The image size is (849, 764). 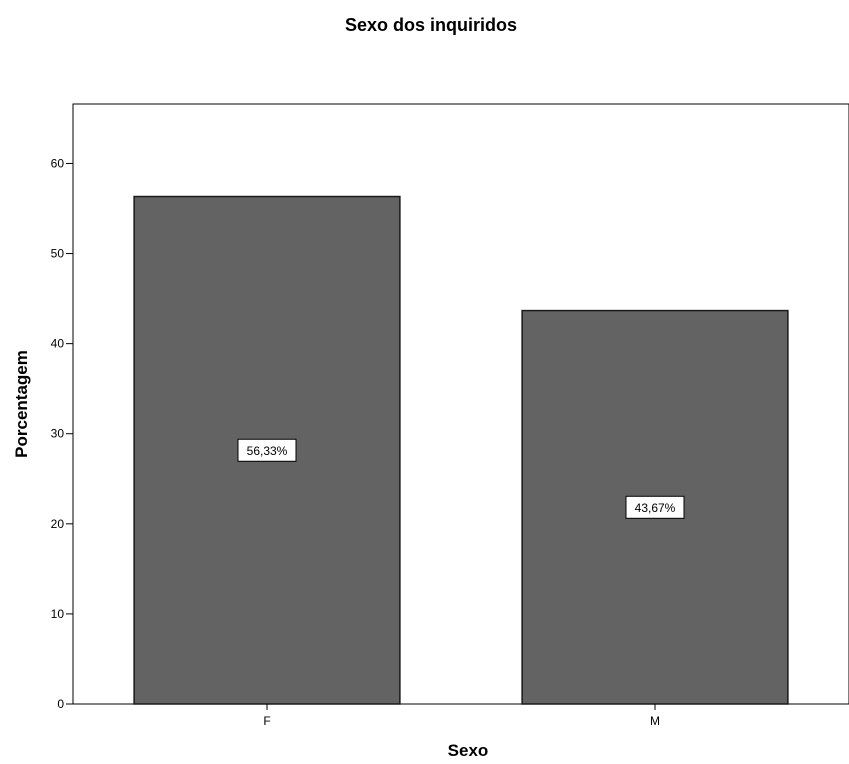 I want to click on data-label-M: 43,67%, so click(x=655, y=508).